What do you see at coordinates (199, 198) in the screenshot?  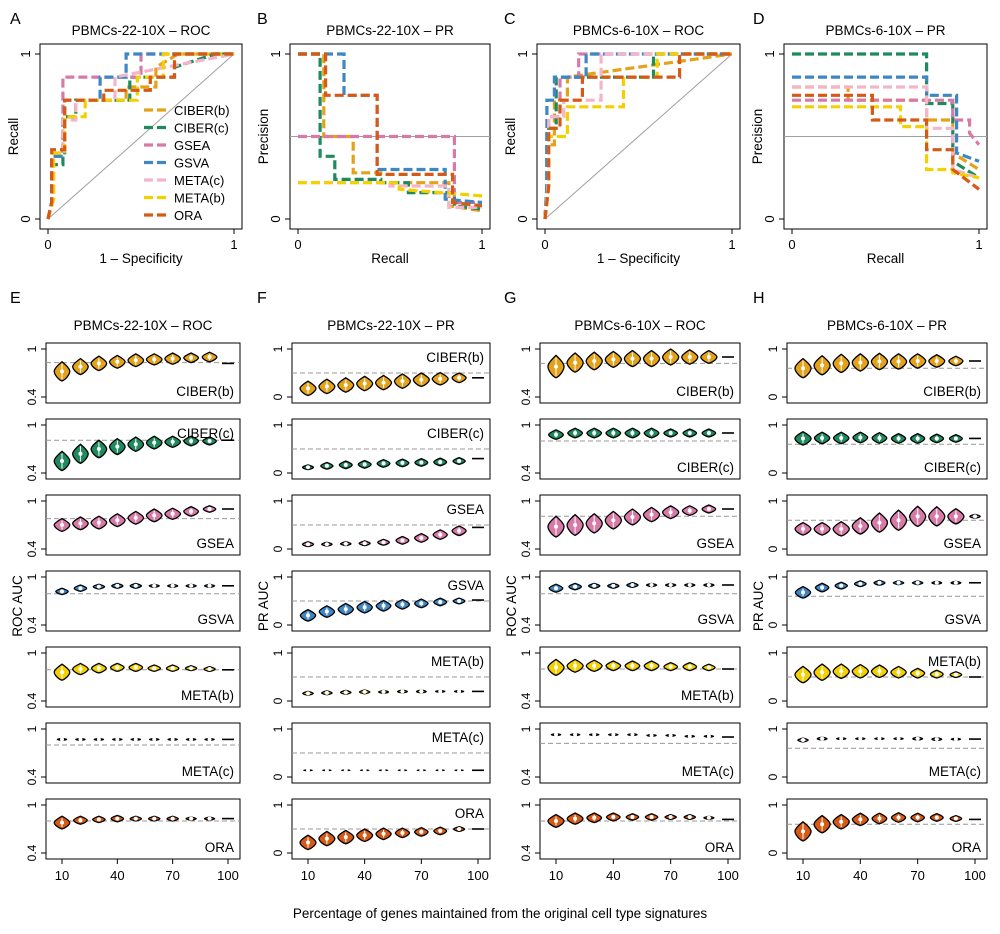 I see `legend-label-meta-b: META(b)` at bounding box center [199, 198].